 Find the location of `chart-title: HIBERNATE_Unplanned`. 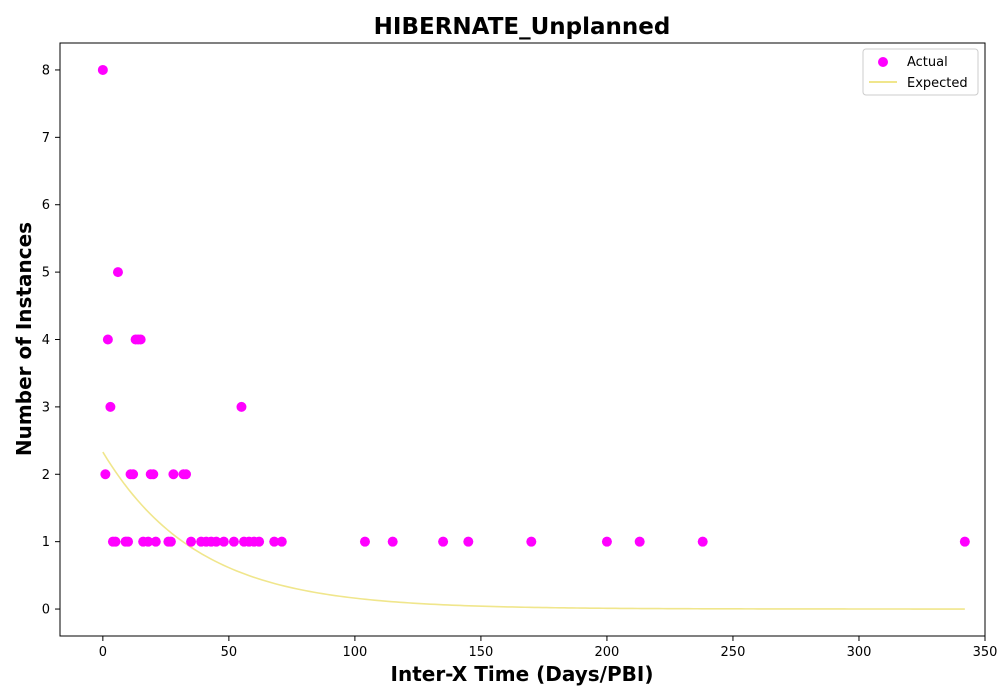

chart-title: HIBERNATE_Unplanned is located at coordinates (522, 27).